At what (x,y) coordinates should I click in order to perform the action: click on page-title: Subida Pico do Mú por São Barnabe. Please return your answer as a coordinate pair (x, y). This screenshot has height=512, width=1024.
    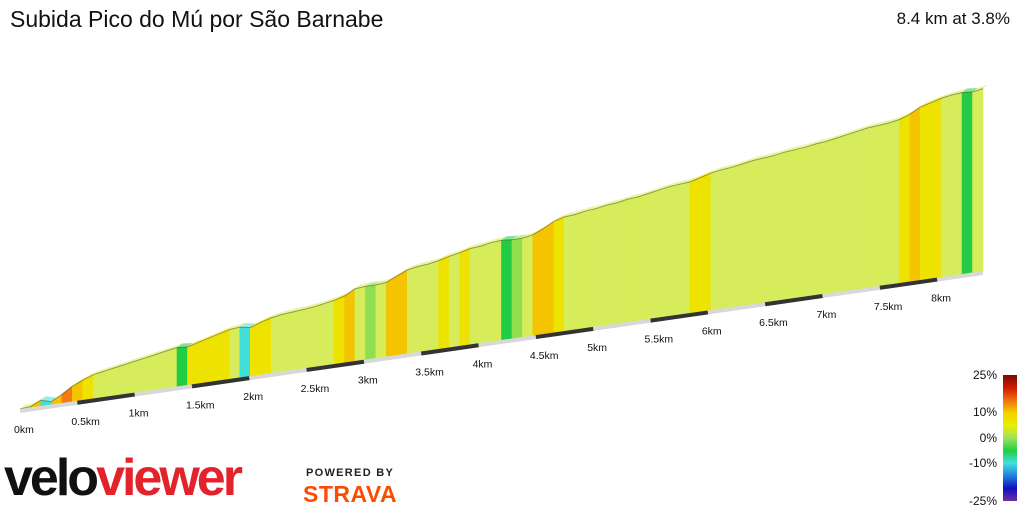
    Looking at the image, I should click on (197, 19).